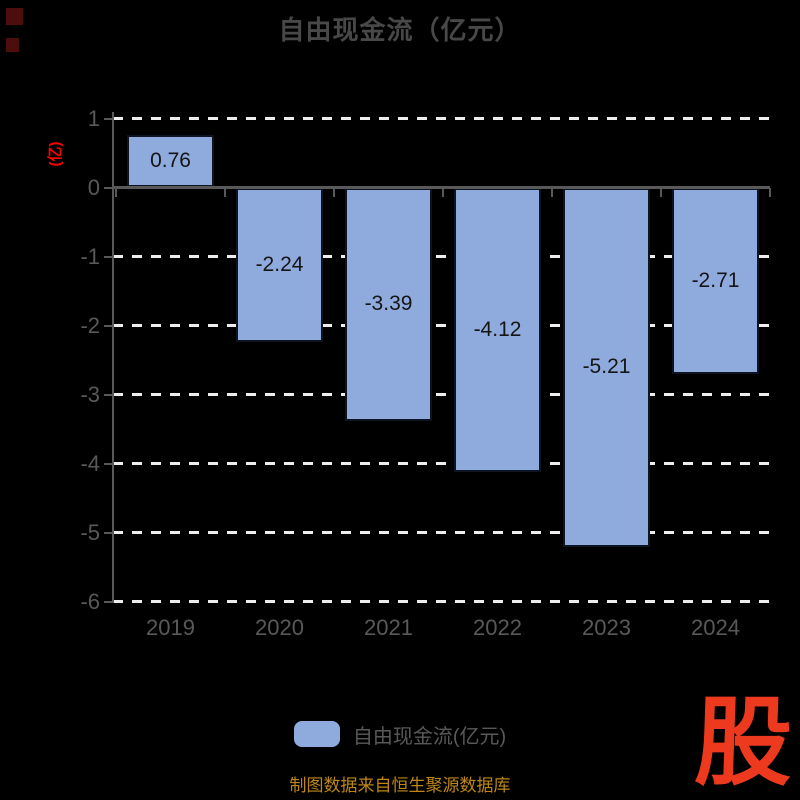 This screenshot has width=800, height=800. Describe the element at coordinates (715, 627) in the screenshot. I see `x-axis-label: 2024` at that location.